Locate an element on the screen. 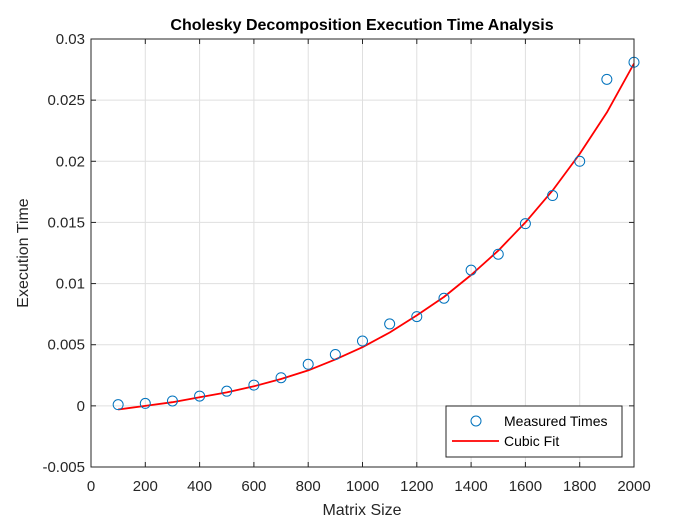 This screenshot has height=530, width=700. y-tick-label: 0 is located at coordinates (81, 406).